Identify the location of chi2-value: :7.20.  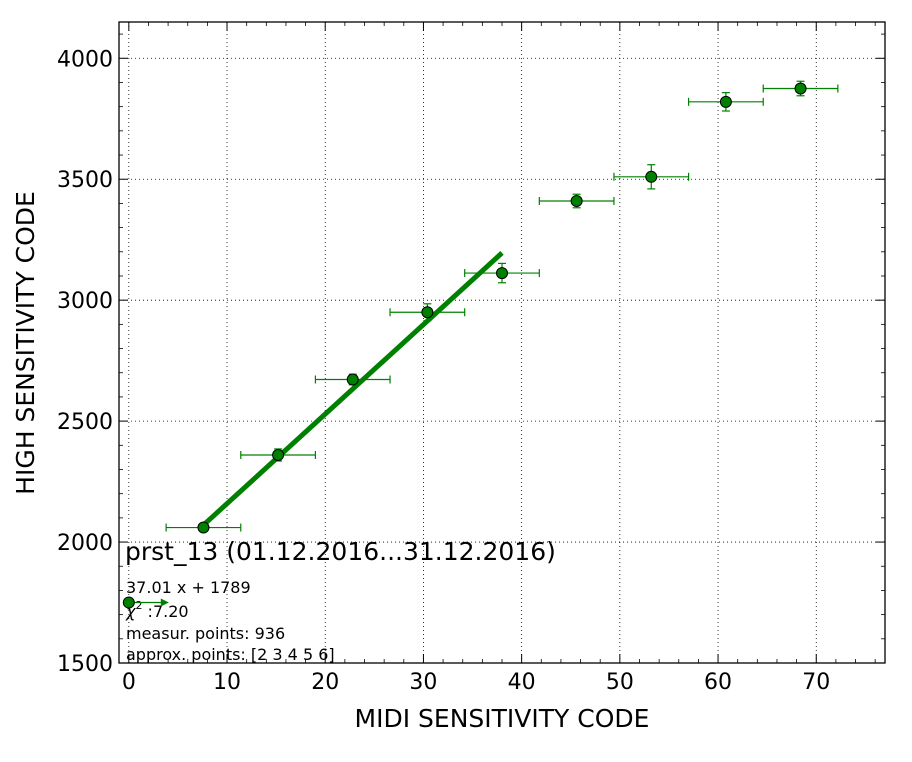
(165, 611).